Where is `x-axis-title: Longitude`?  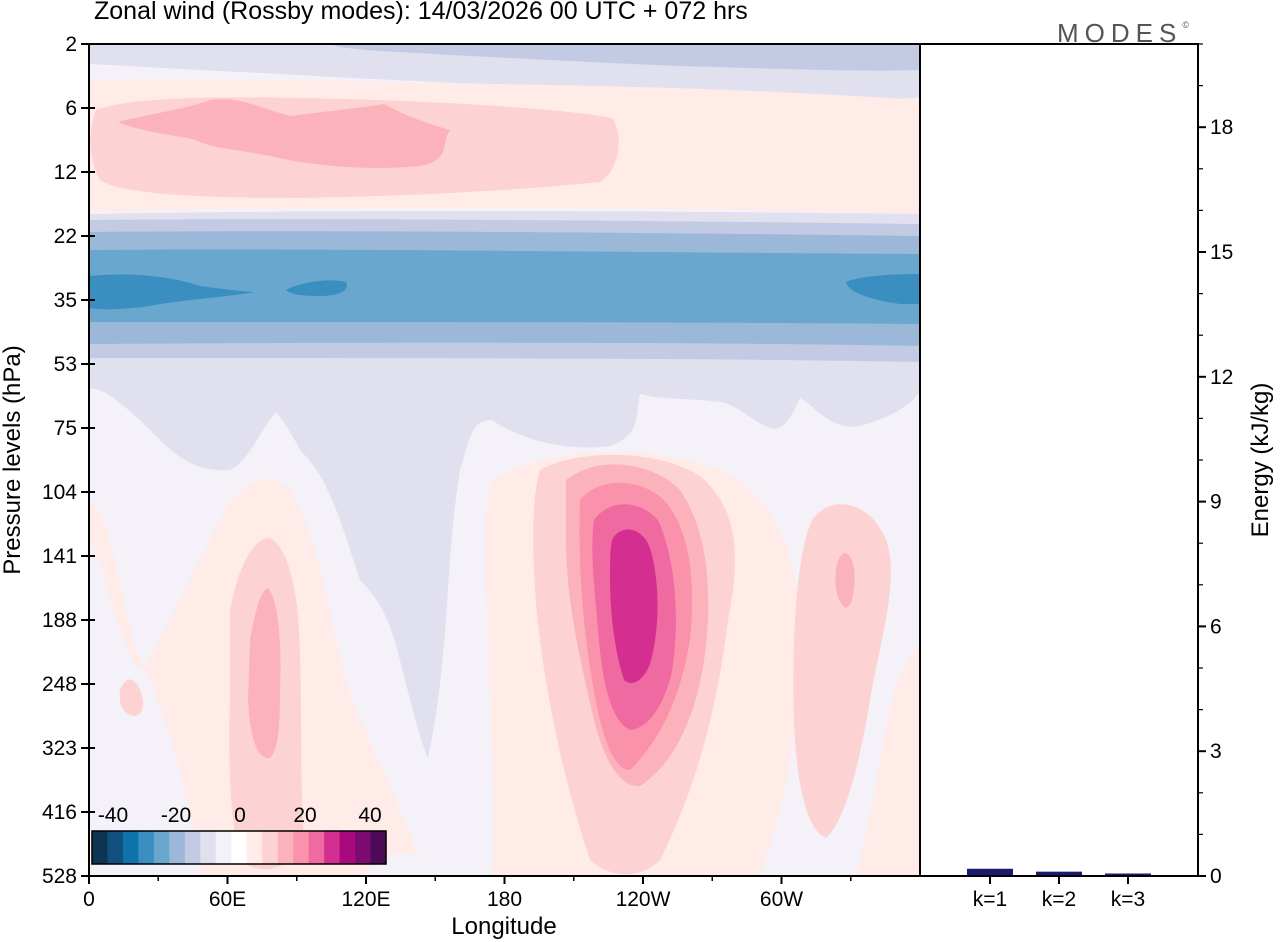
x-axis-title: Longitude is located at coordinates (503, 926).